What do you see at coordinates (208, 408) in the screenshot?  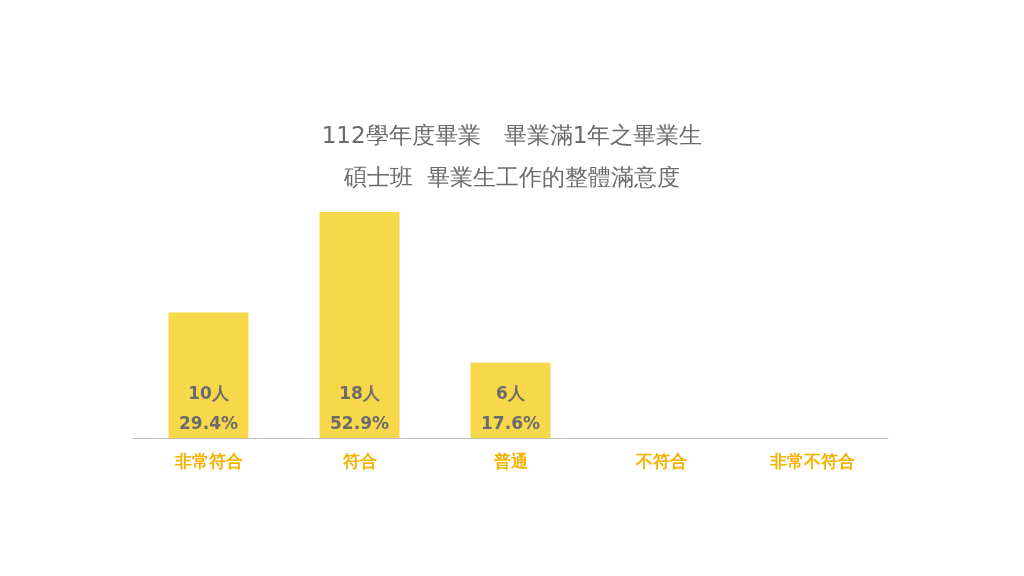 I see `data-label: 10人 29.4%` at bounding box center [208, 408].